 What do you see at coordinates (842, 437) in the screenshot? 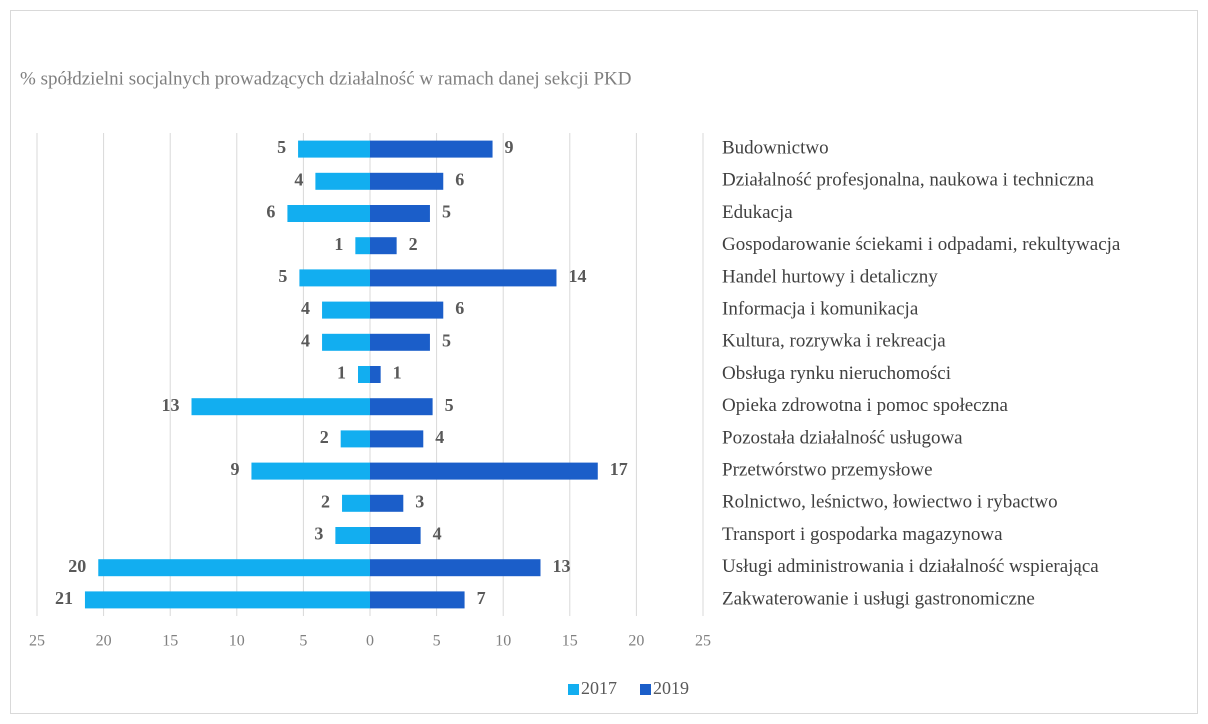
I see `category-label: Pozostała działalność usługowa` at bounding box center [842, 437].